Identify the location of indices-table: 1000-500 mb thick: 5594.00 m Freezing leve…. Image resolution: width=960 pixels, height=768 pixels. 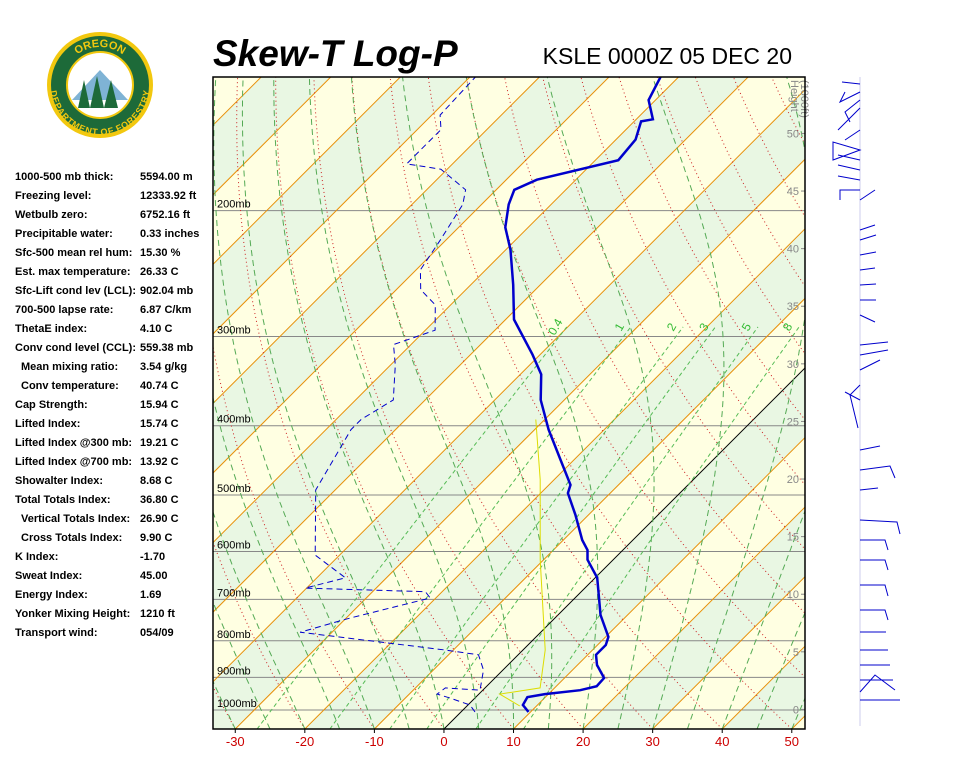
(107, 405).